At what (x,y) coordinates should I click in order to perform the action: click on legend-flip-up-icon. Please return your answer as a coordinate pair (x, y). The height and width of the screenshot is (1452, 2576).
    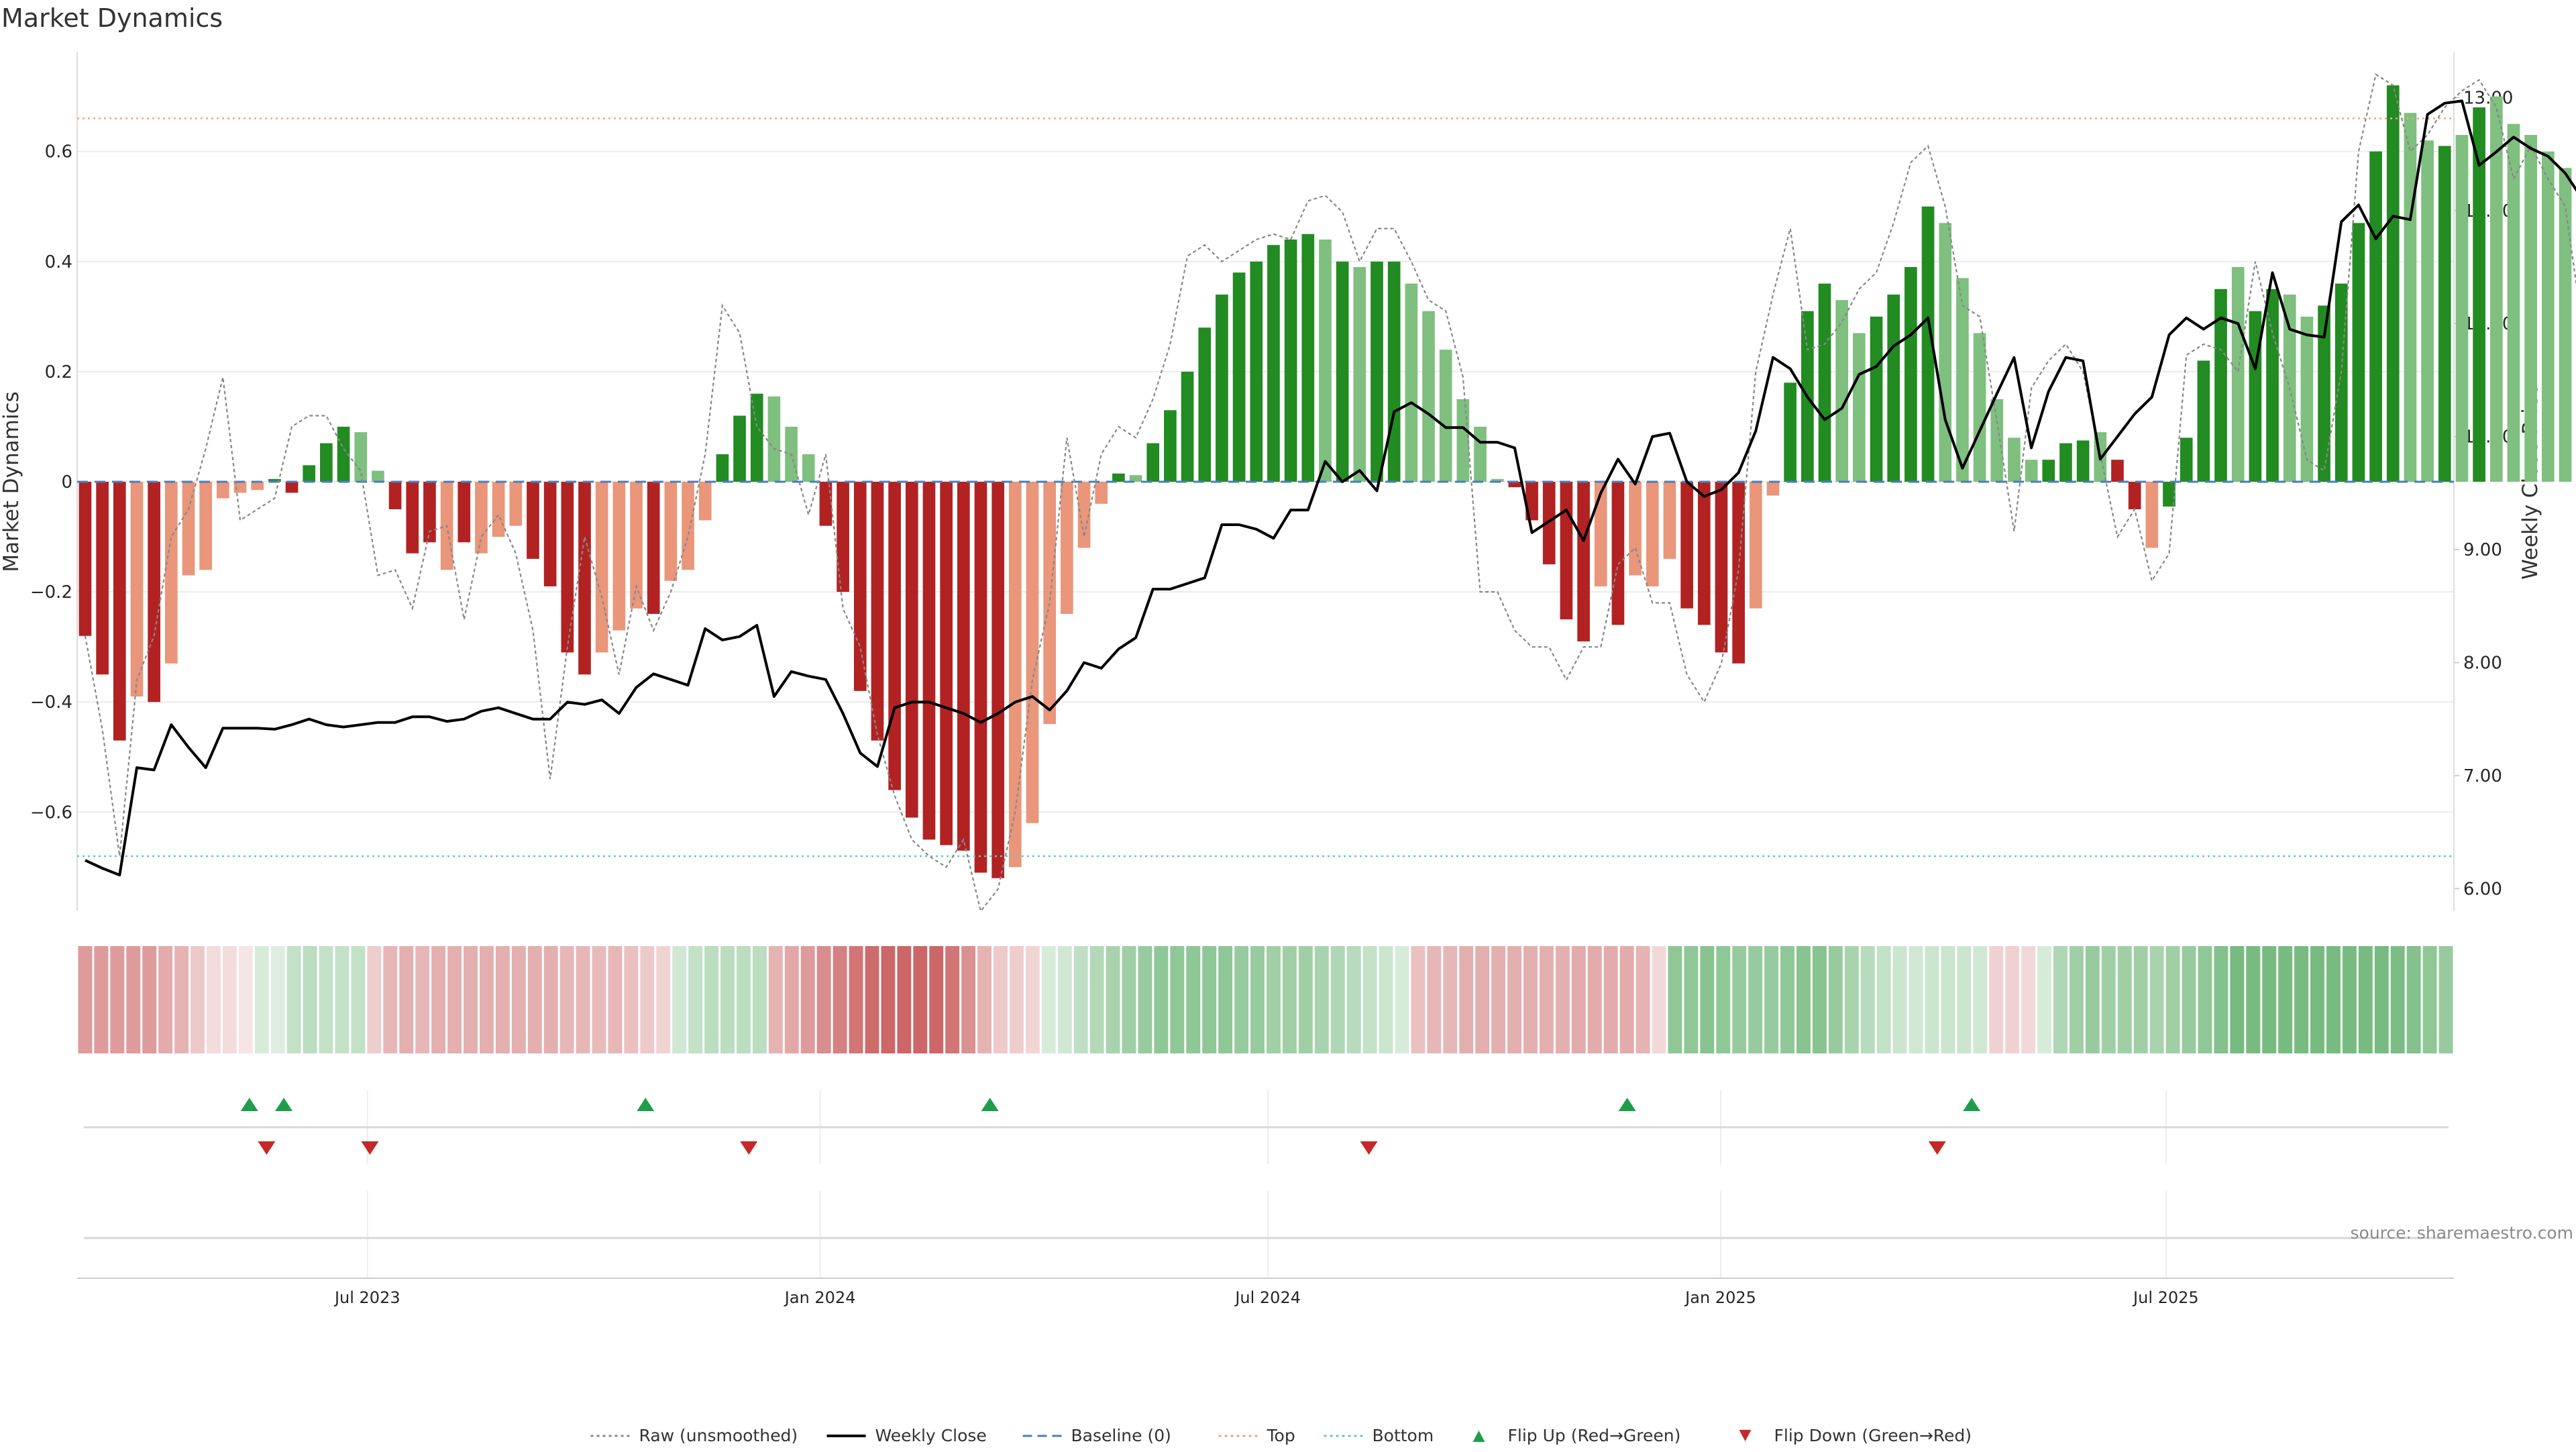
    Looking at the image, I should click on (1478, 1437).